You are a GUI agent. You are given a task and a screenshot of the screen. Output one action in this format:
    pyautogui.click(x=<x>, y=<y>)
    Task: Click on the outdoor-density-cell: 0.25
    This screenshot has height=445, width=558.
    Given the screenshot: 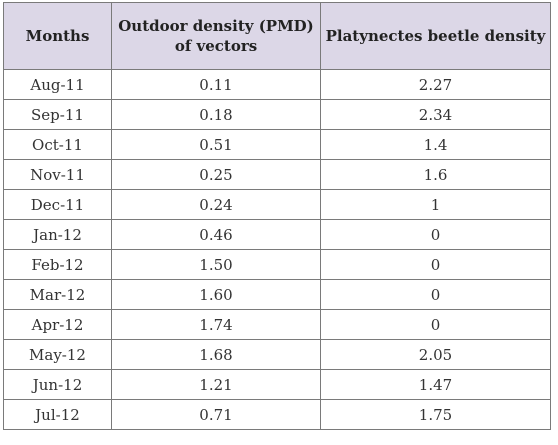 What is the action you would take?
    pyautogui.click(x=216, y=174)
    